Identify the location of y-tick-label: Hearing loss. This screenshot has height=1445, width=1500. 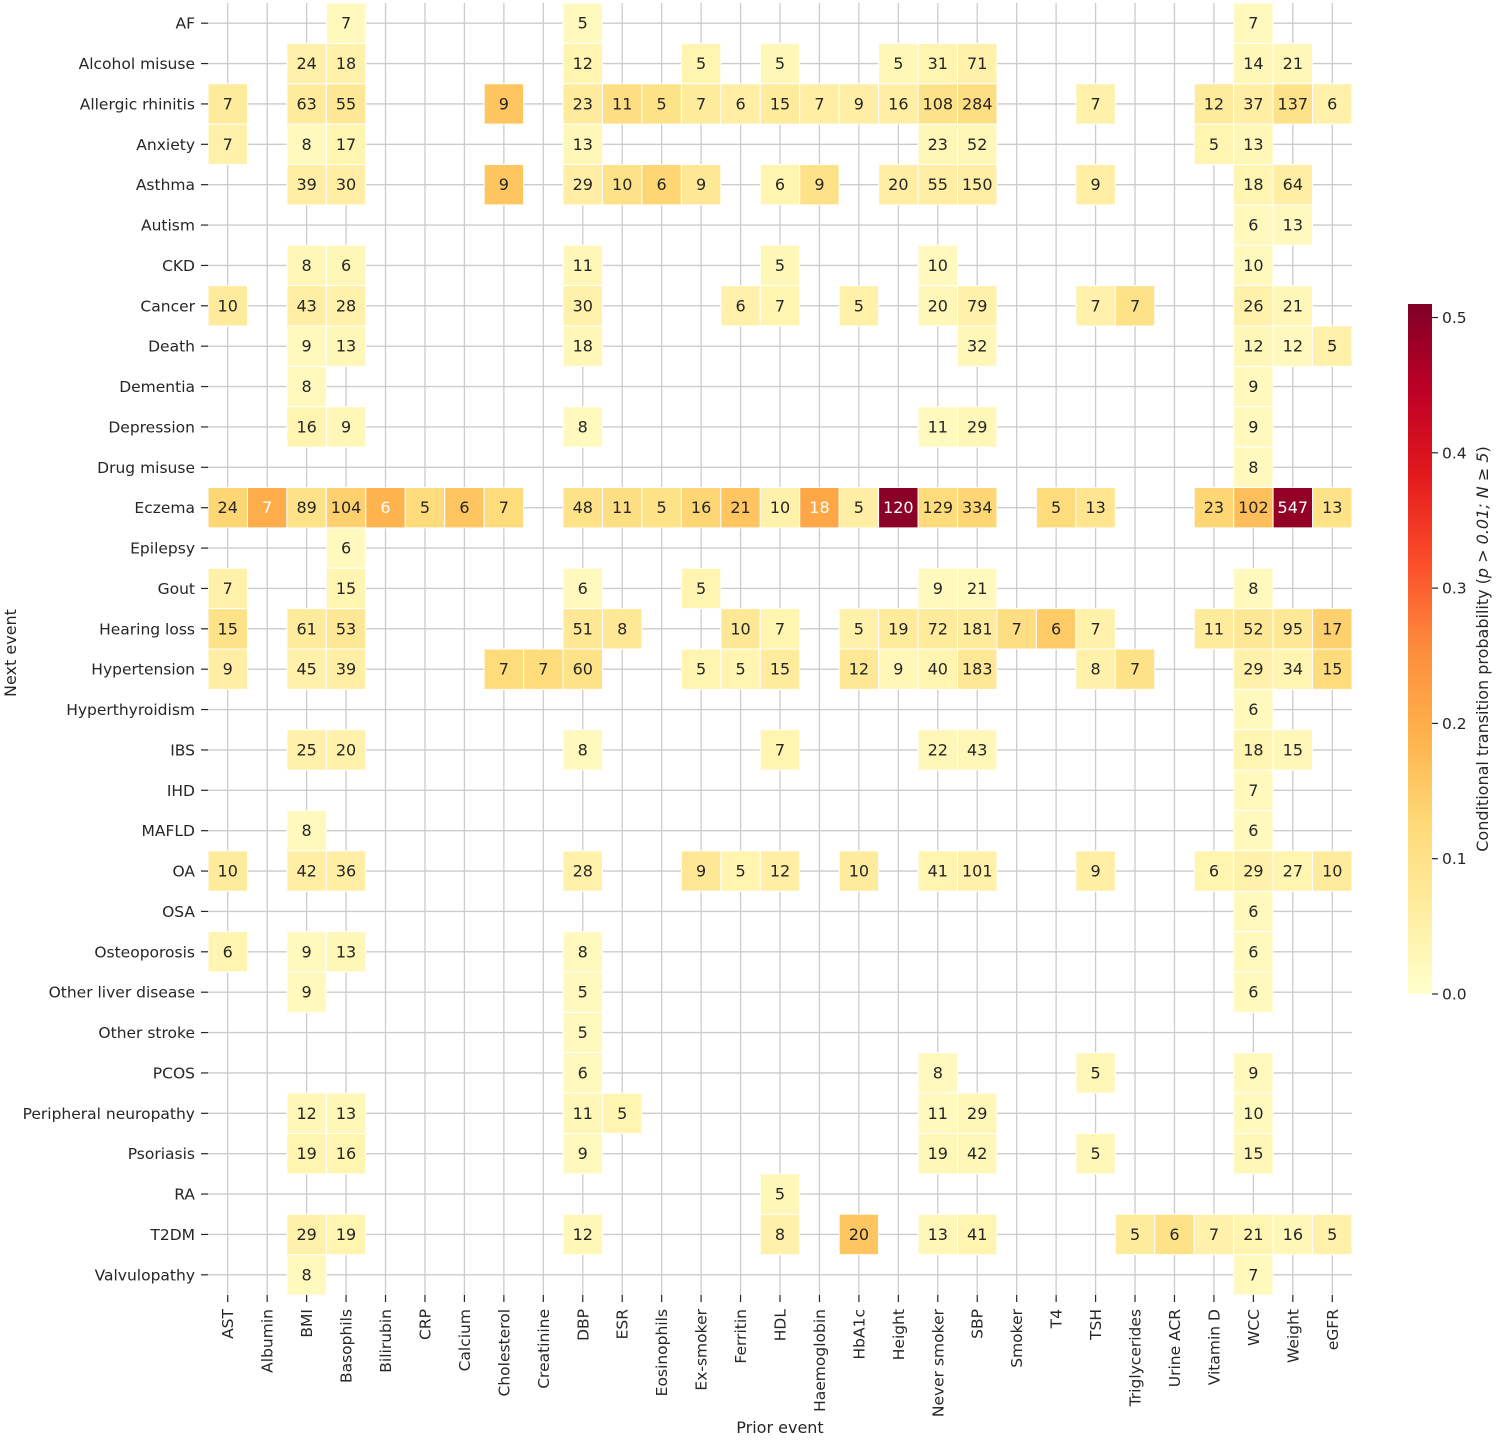
(147, 629).